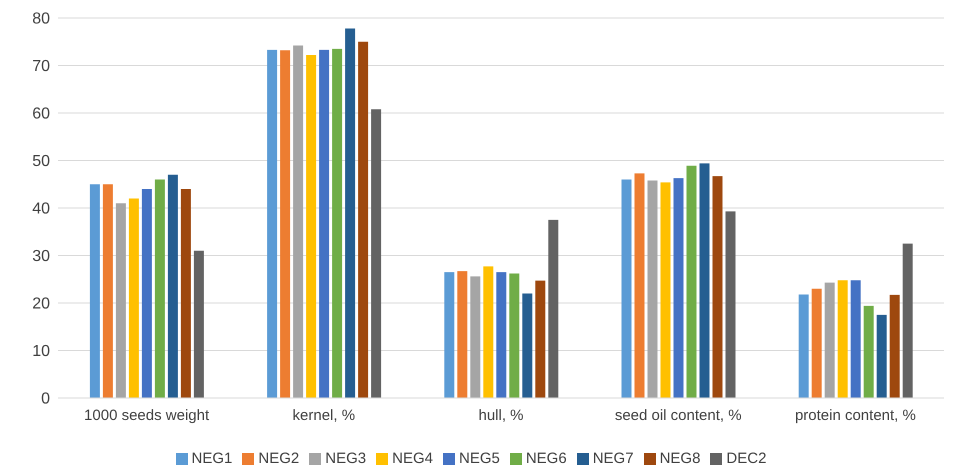 This screenshot has height=475, width=962. I want to click on y-tick-label: 0, so click(45, 399).